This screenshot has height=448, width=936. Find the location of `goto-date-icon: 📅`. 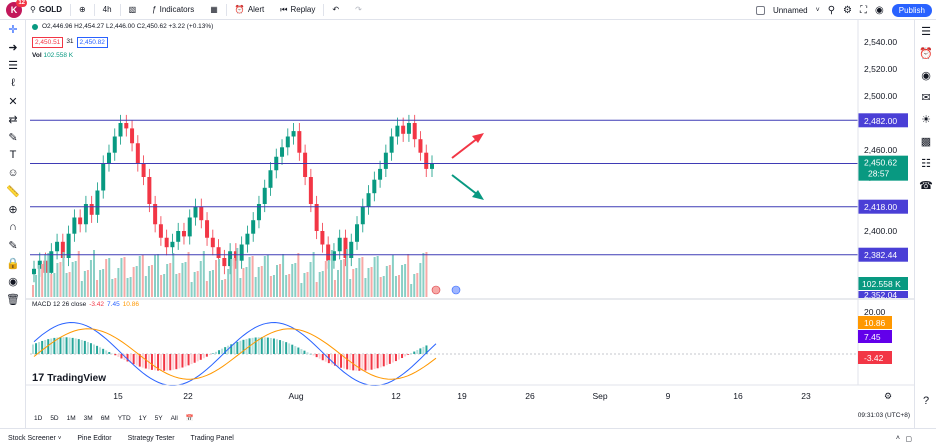

goto-date-icon: 📅 is located at coordinates (189, 418).